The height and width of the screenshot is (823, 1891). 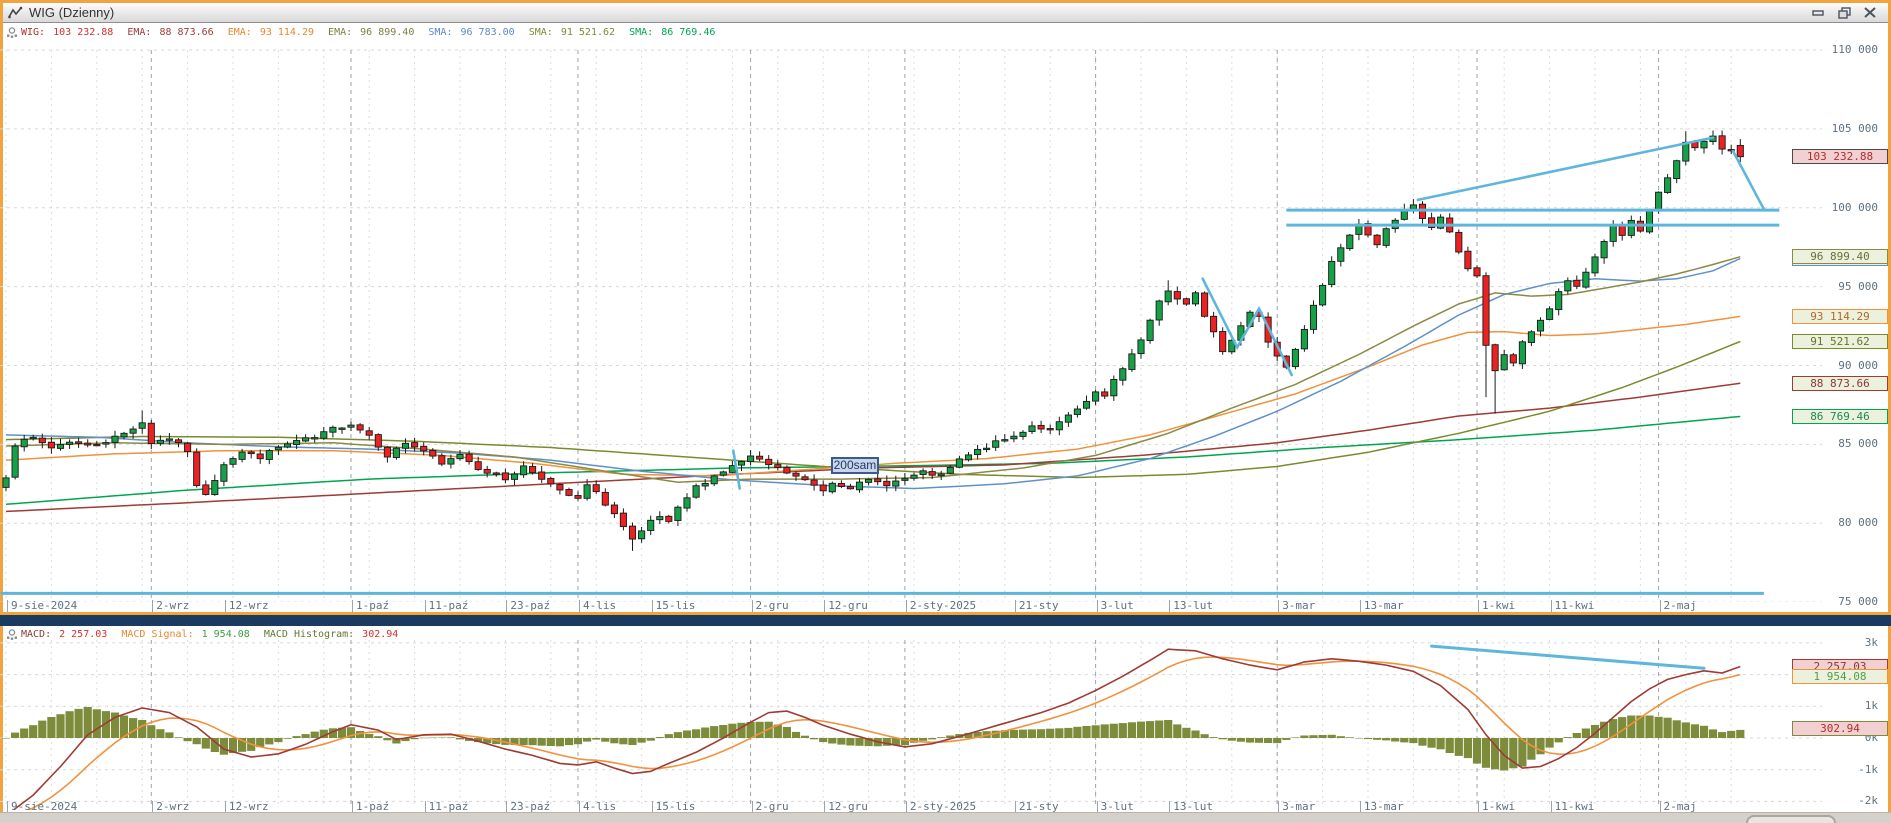 What do you see at coordinates (594, 32) in the screenshot?
I see `indicator-value: 91 521.62` at bounding box center [594, 32].